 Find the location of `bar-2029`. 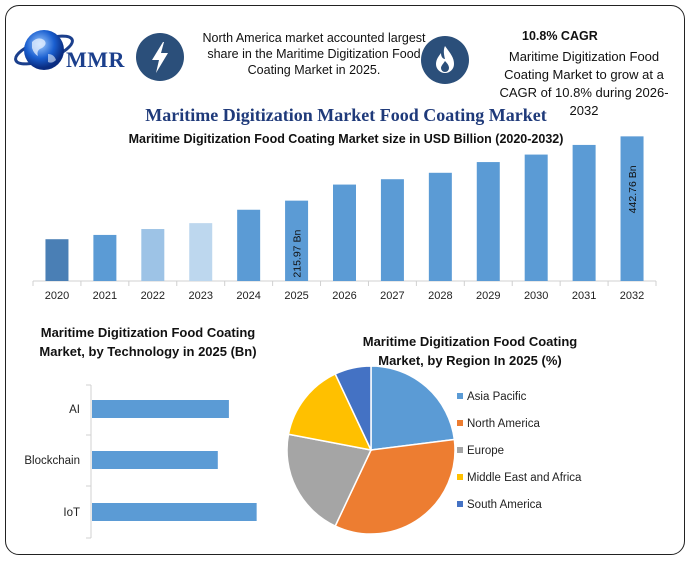

bar-2029 is located at coordinates (488, 221).